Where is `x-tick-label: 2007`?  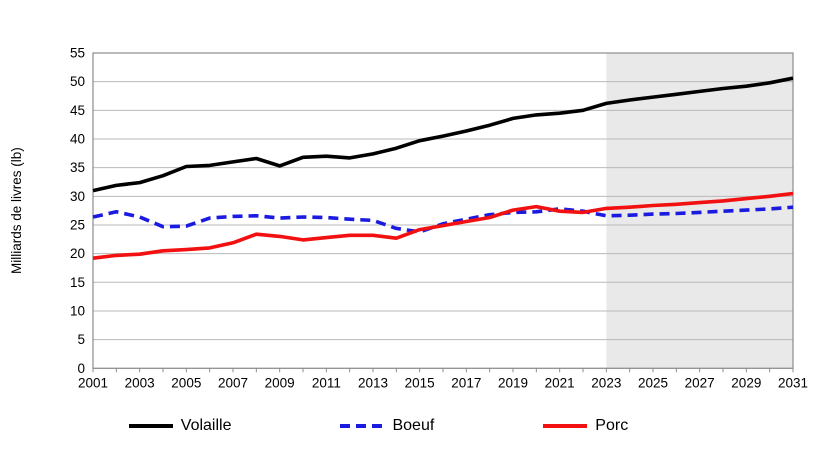
x-tick-label: 2007 is located at coordinates (233, 382).